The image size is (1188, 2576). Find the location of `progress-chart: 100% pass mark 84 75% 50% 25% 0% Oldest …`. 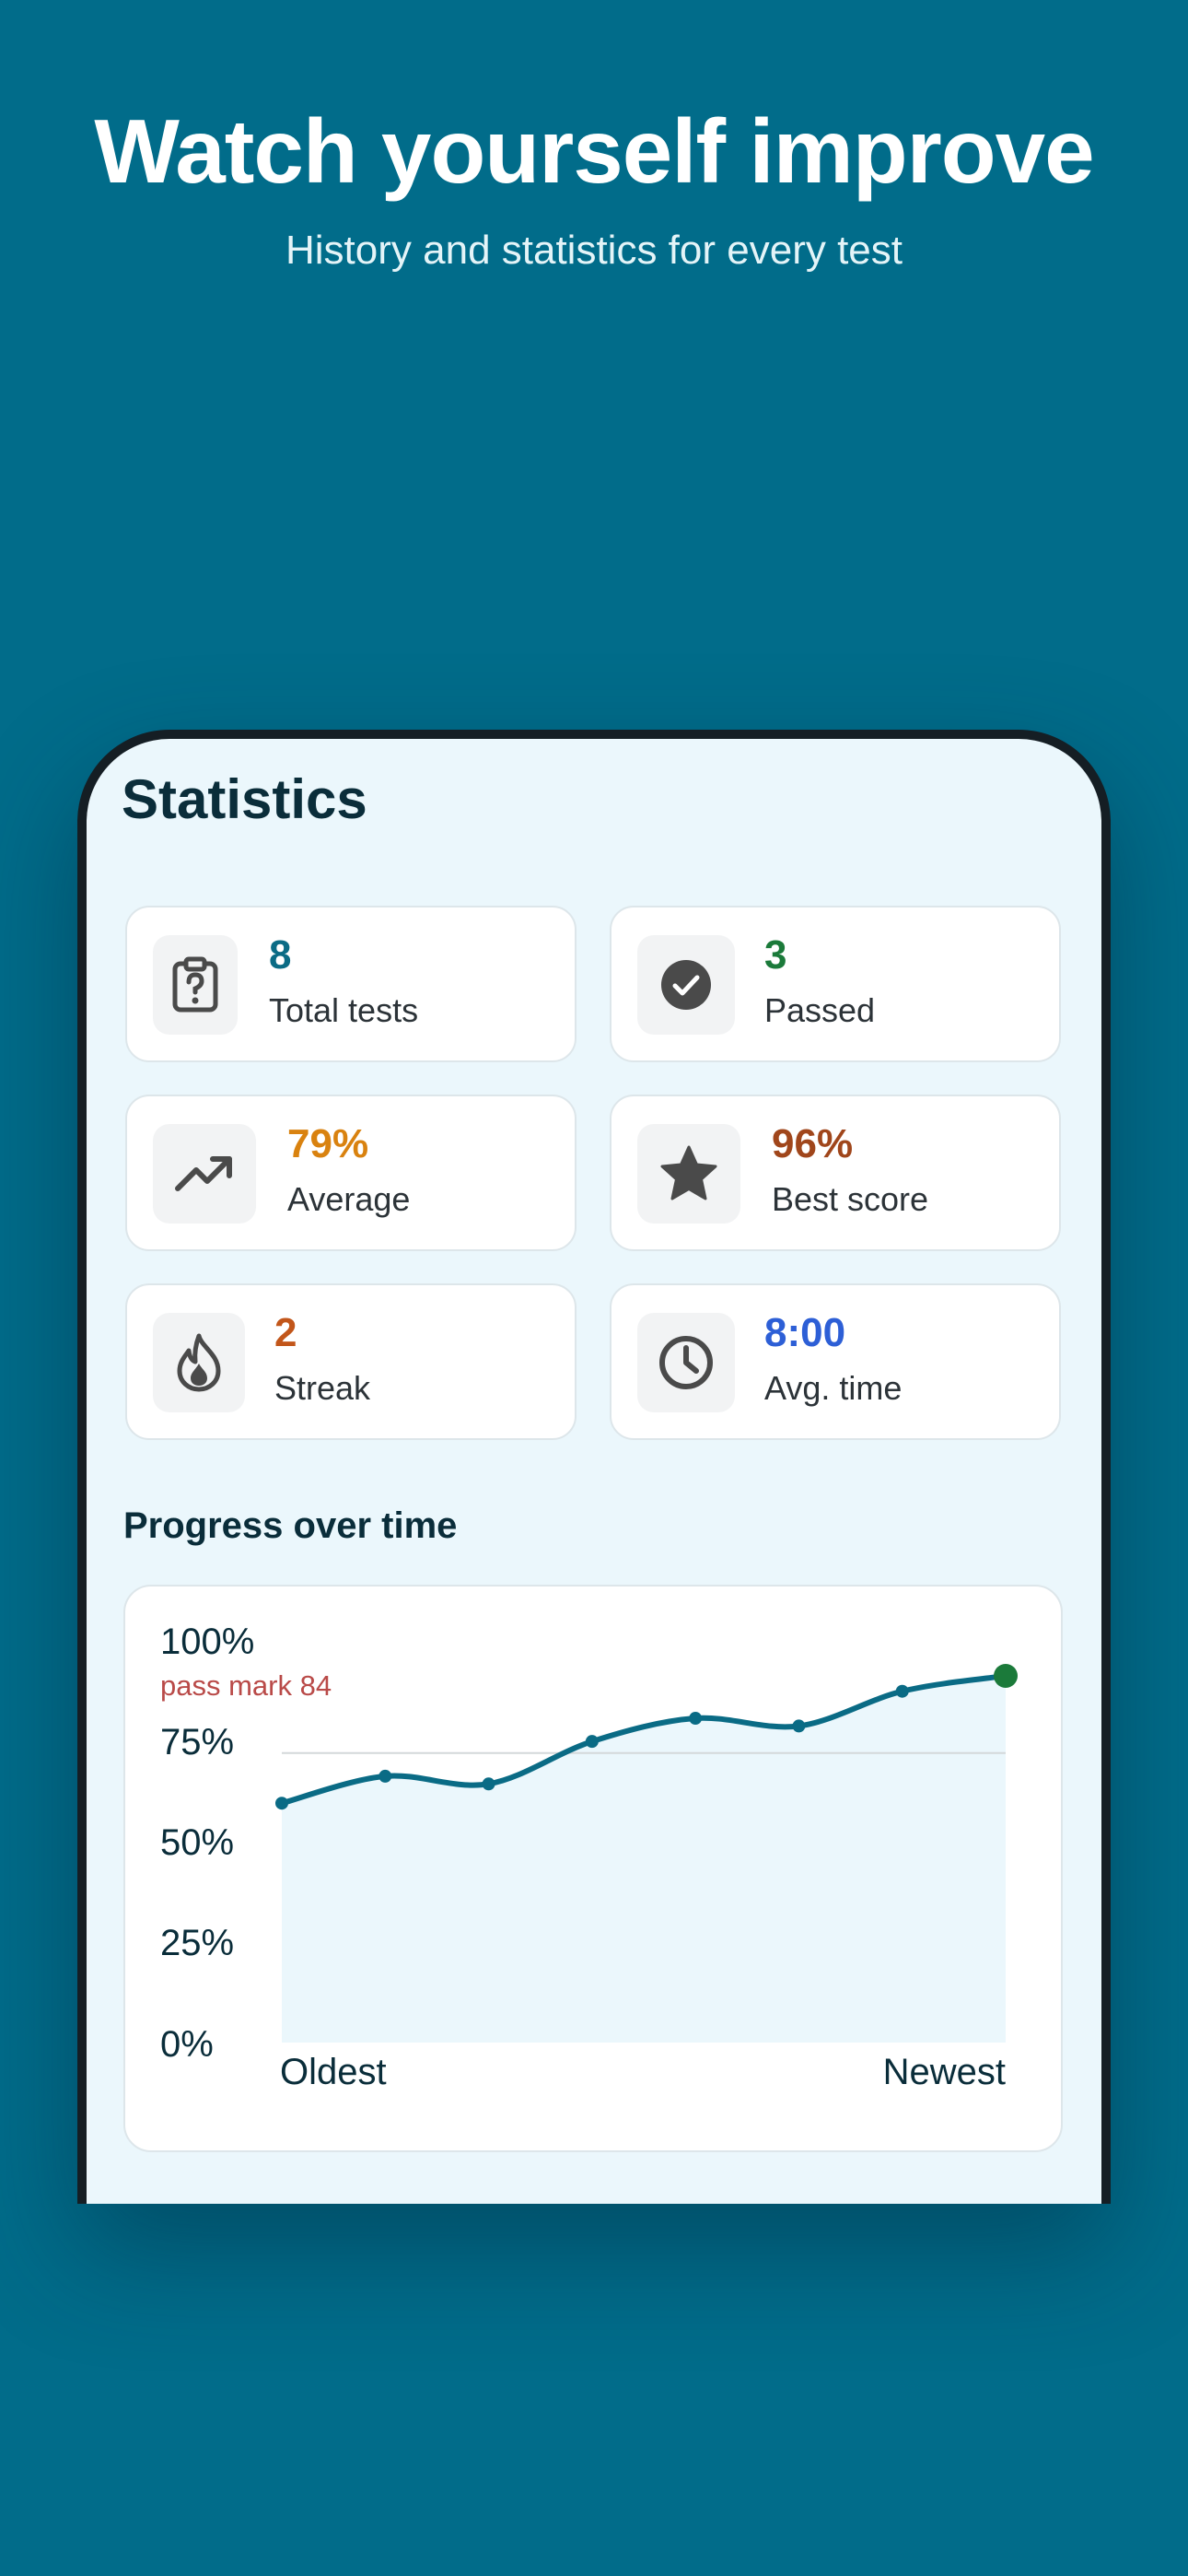

progress-chart: 100% pass mark 84 75% 50% 25% 0% Oldest … is located at coordinates (589, 1857).